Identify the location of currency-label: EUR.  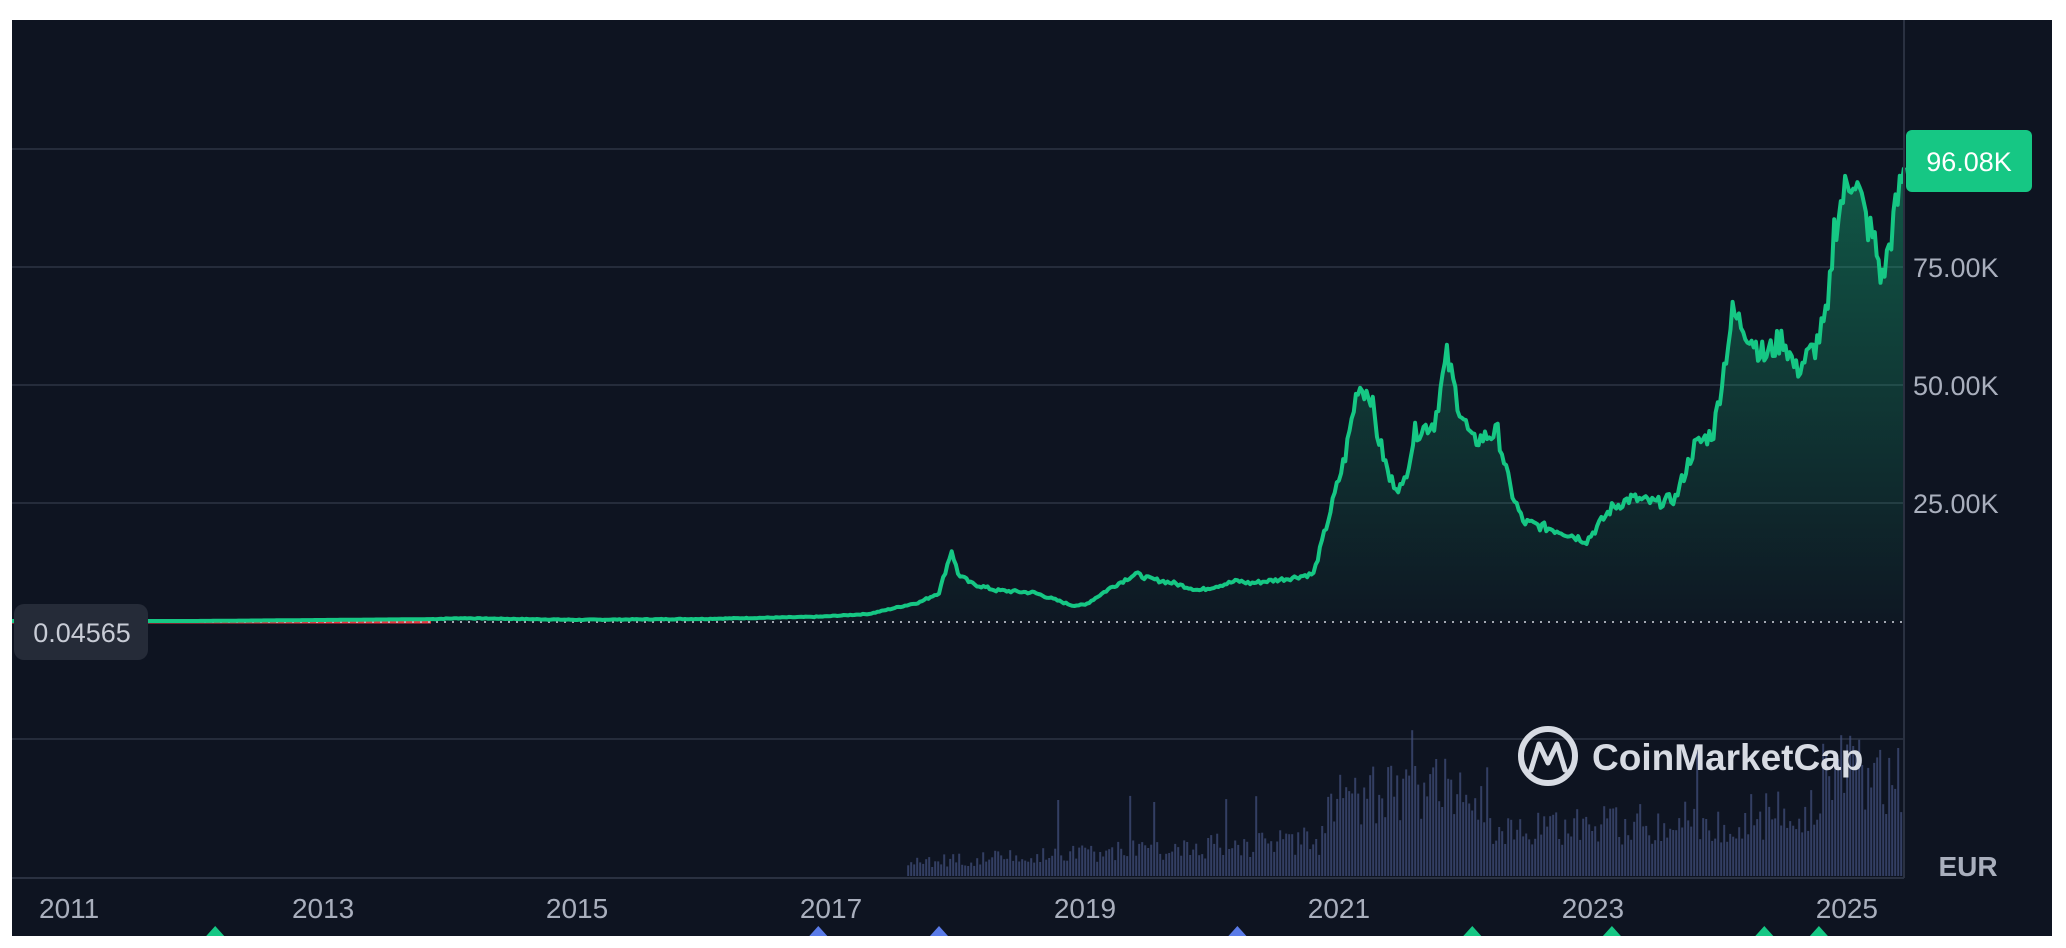
(1967, 866).